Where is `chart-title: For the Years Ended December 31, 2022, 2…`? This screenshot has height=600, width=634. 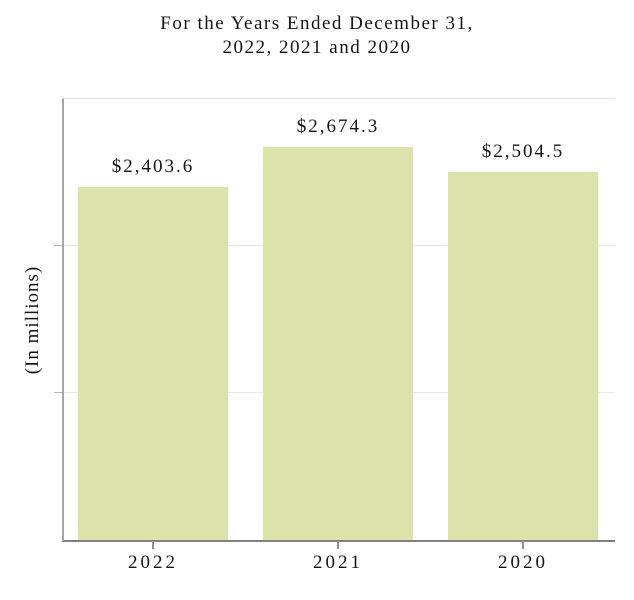 chart-title: For the Years Ended December 31, 2022, 2… is located at coordinates (317, 36).